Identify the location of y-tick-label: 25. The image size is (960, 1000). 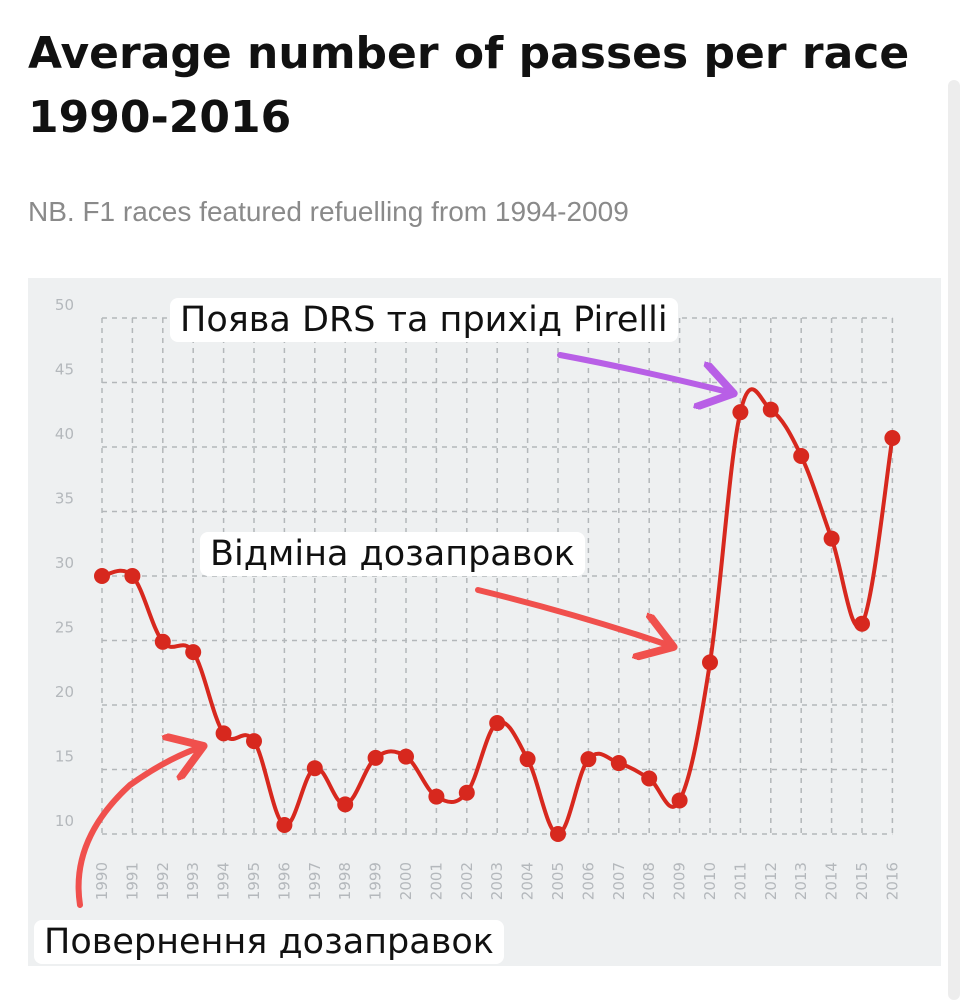
(64, 628).